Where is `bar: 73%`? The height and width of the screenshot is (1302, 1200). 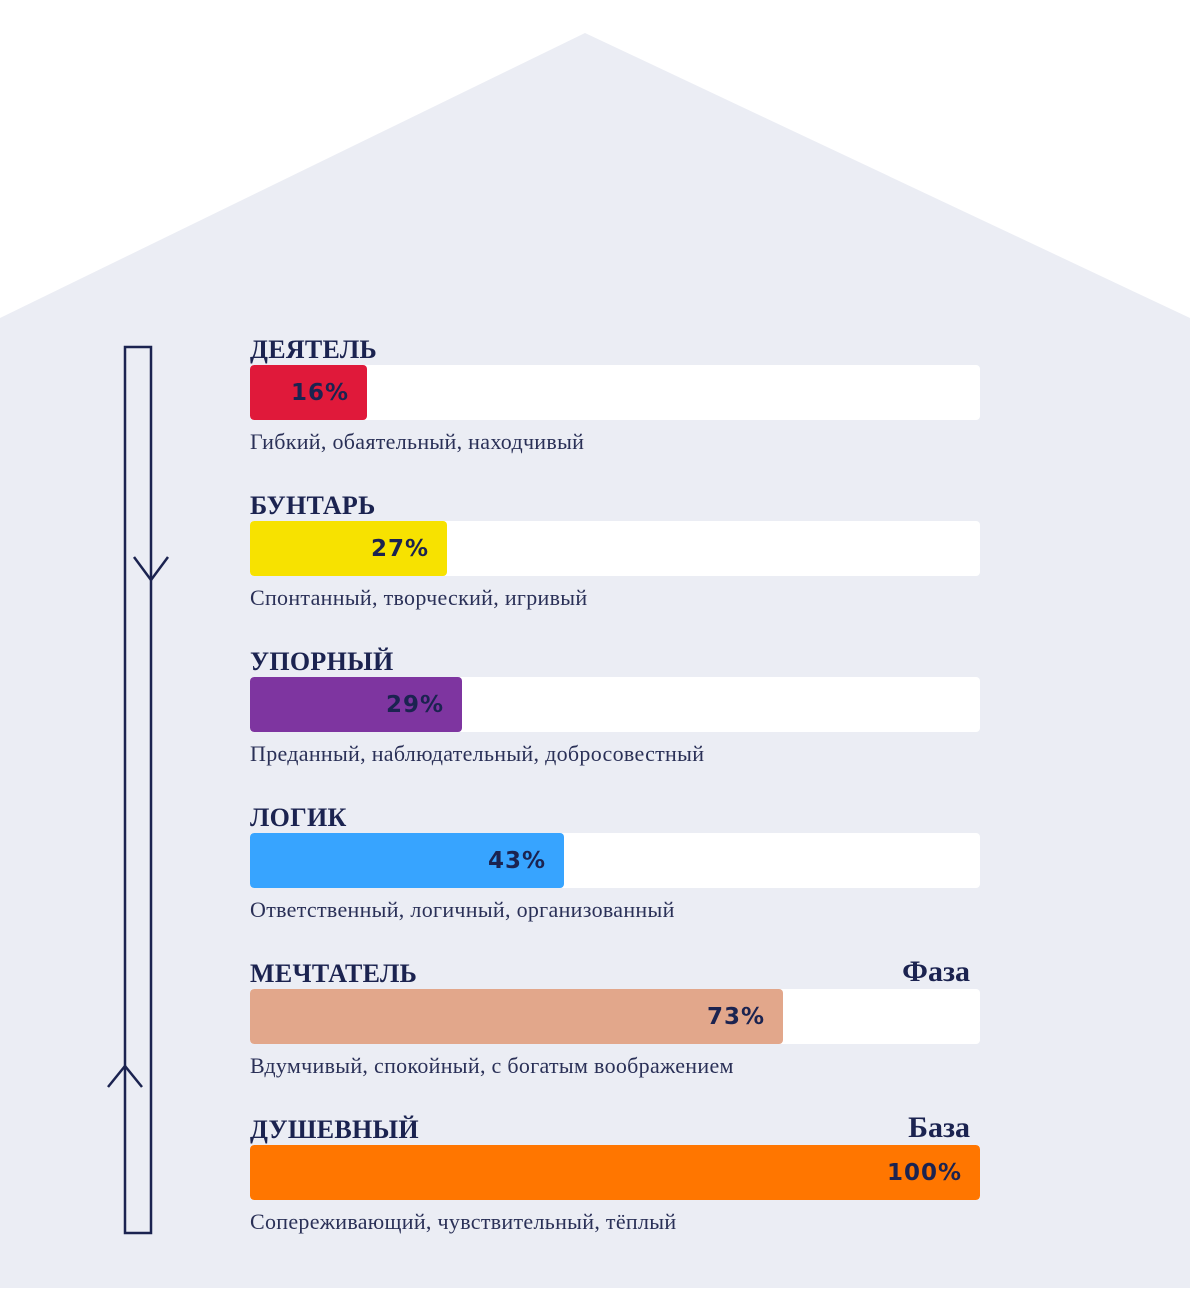 bar: 73% is located at coordinates (516, 1016).